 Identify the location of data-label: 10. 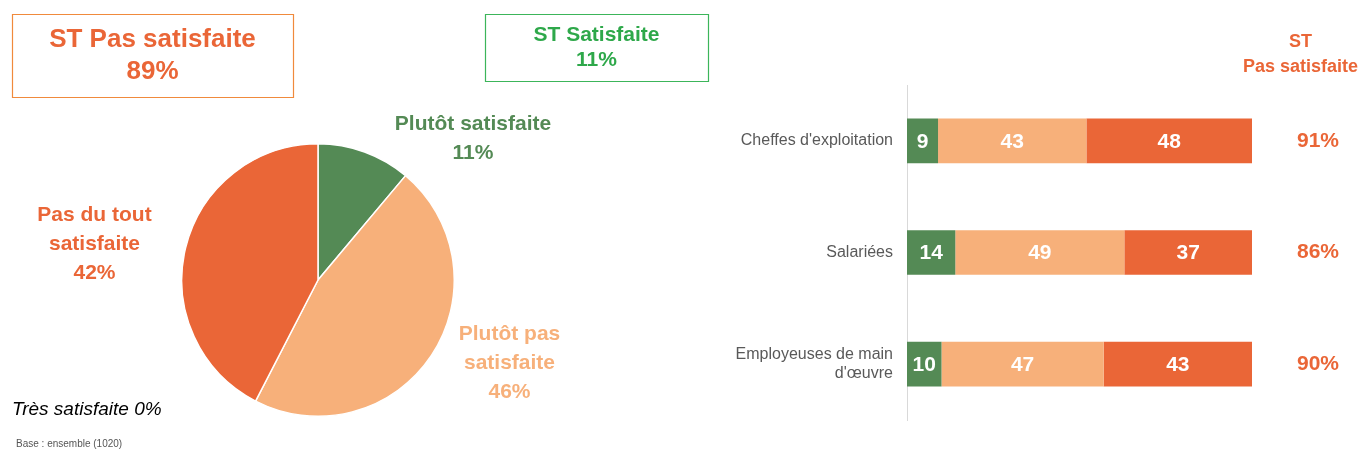
(924, 363).